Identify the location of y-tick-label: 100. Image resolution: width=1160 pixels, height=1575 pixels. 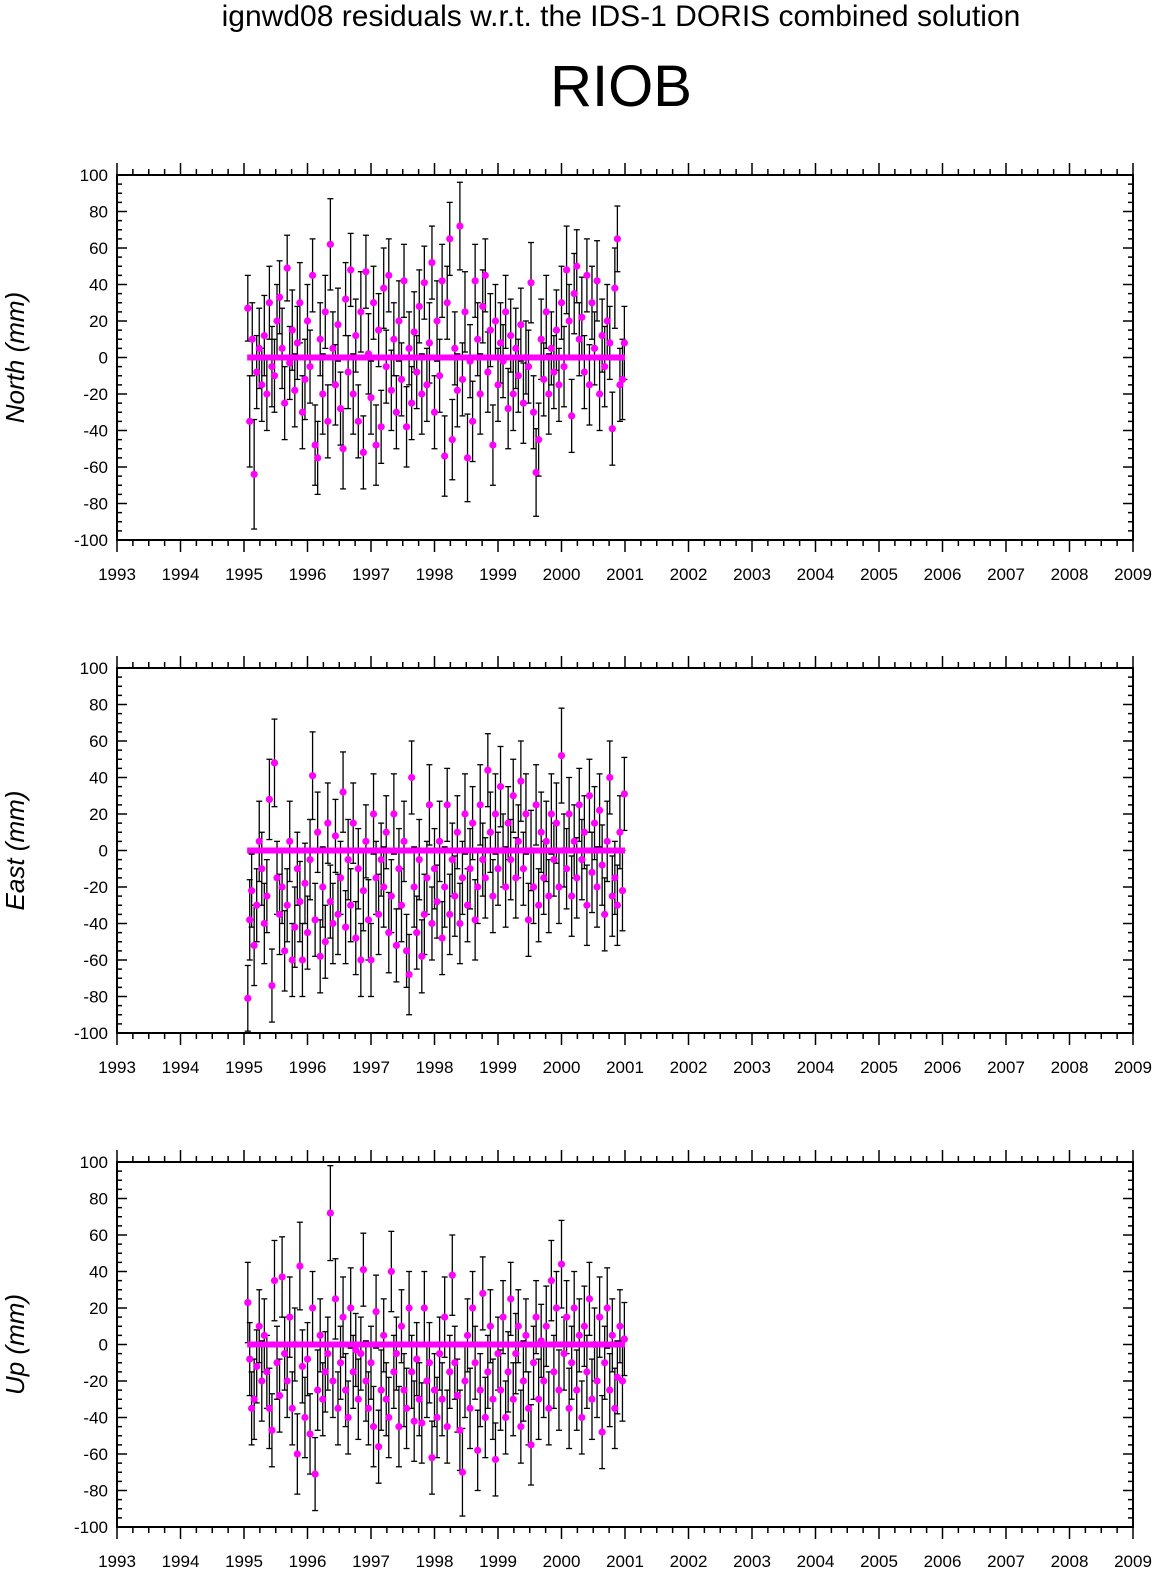
(94, 1162).